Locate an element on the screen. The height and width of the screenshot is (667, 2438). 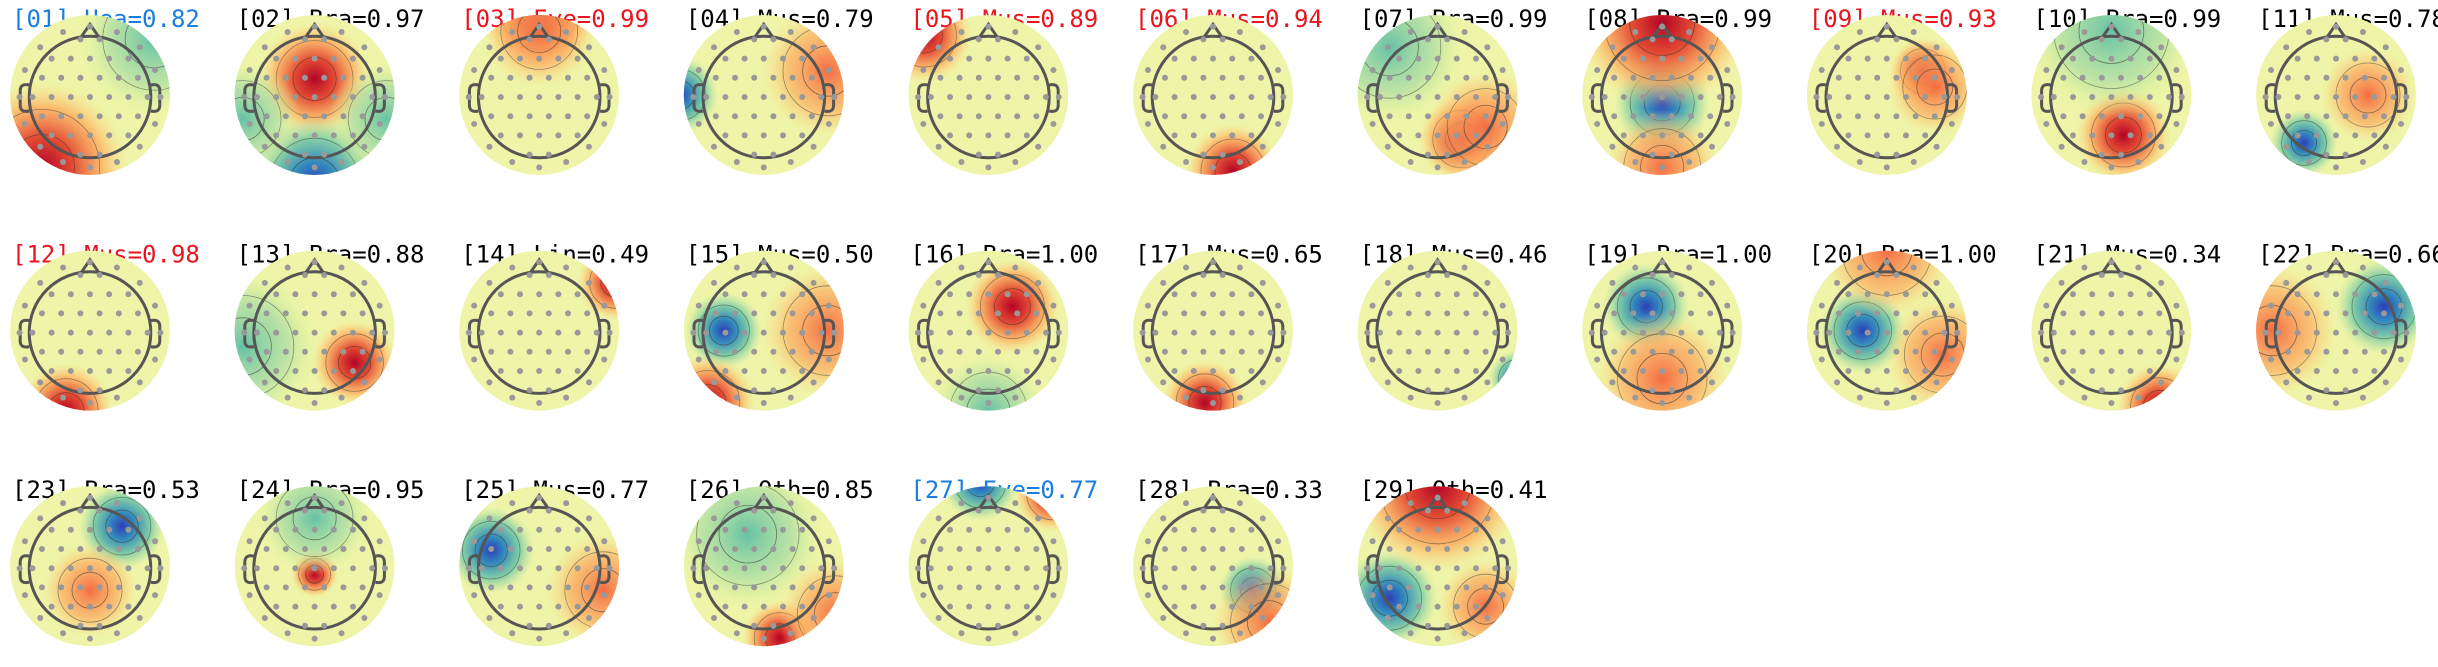
component: [14] Lin=0.49 is located at coordinates (554, 326).